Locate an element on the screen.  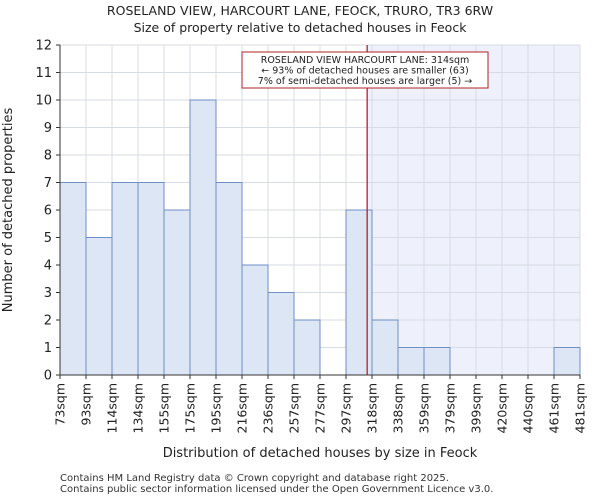
y-tick-label: 12 is located at coordinates (43, 46).